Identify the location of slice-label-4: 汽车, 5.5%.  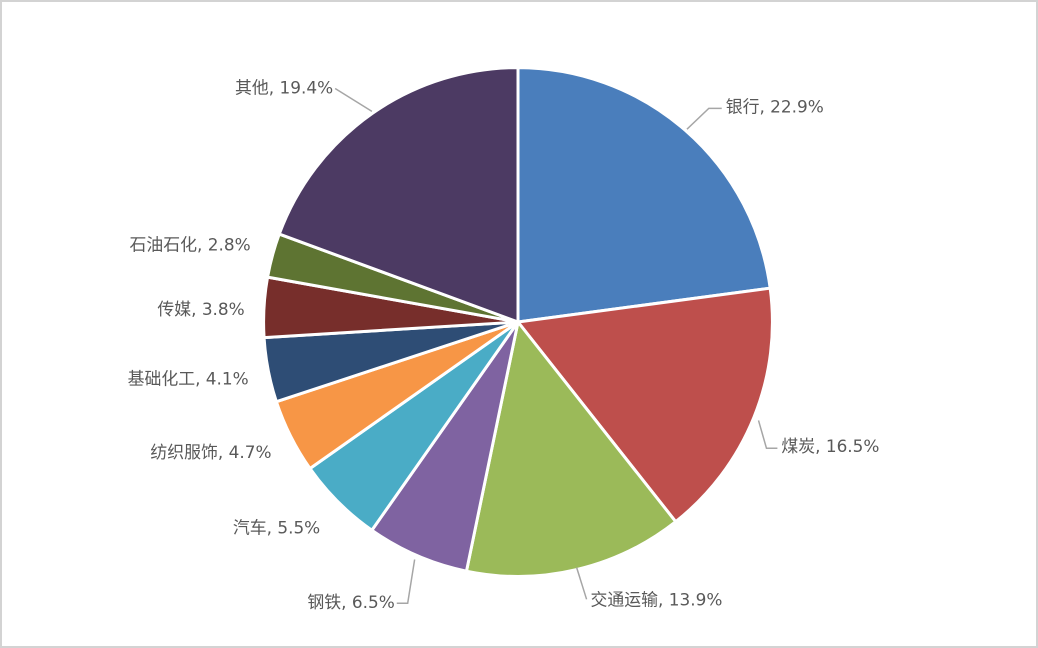
(276, 528).